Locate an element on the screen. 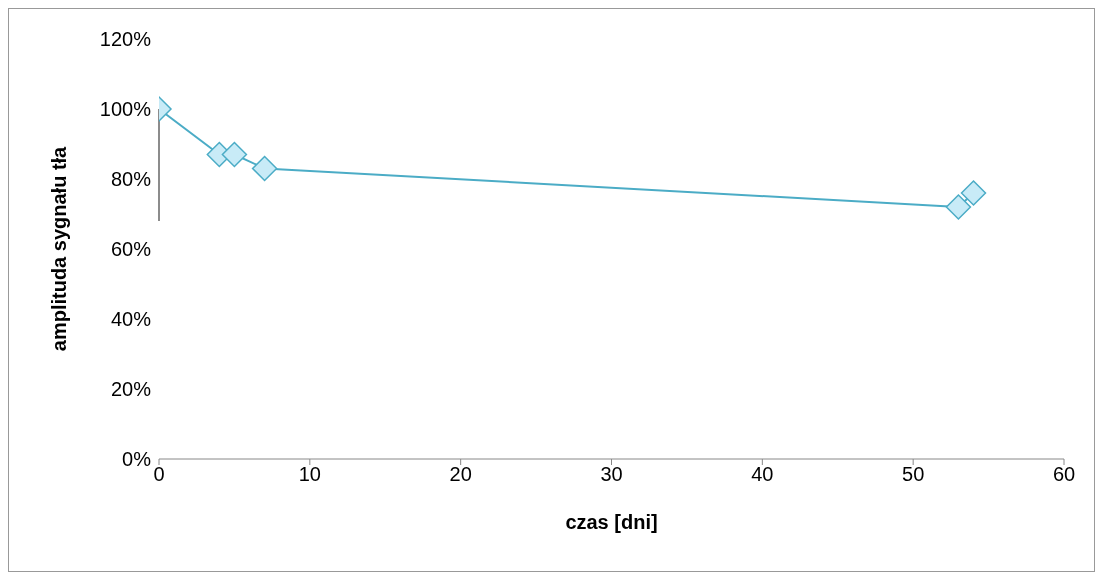  x-tick-label: 10 is located at coordinates (309, 474).